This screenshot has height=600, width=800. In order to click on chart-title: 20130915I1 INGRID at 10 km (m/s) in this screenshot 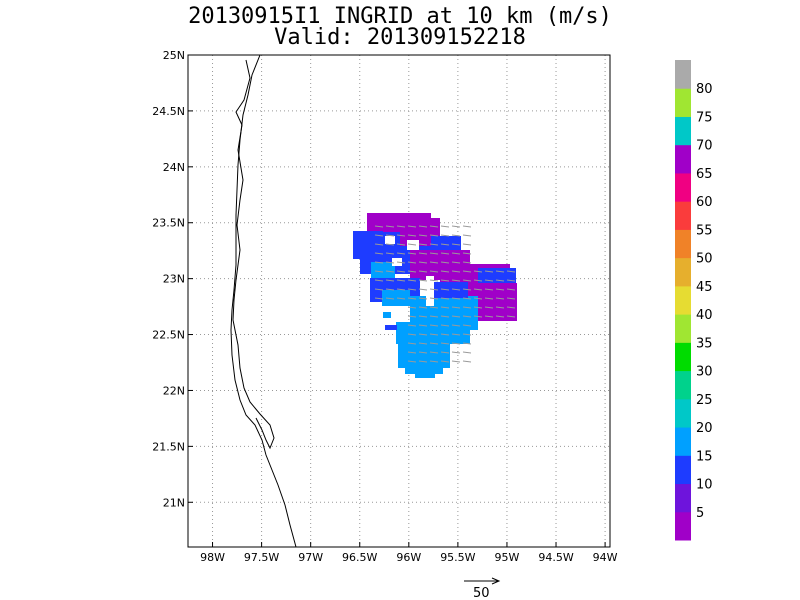, I will do `click(400, 16)`.